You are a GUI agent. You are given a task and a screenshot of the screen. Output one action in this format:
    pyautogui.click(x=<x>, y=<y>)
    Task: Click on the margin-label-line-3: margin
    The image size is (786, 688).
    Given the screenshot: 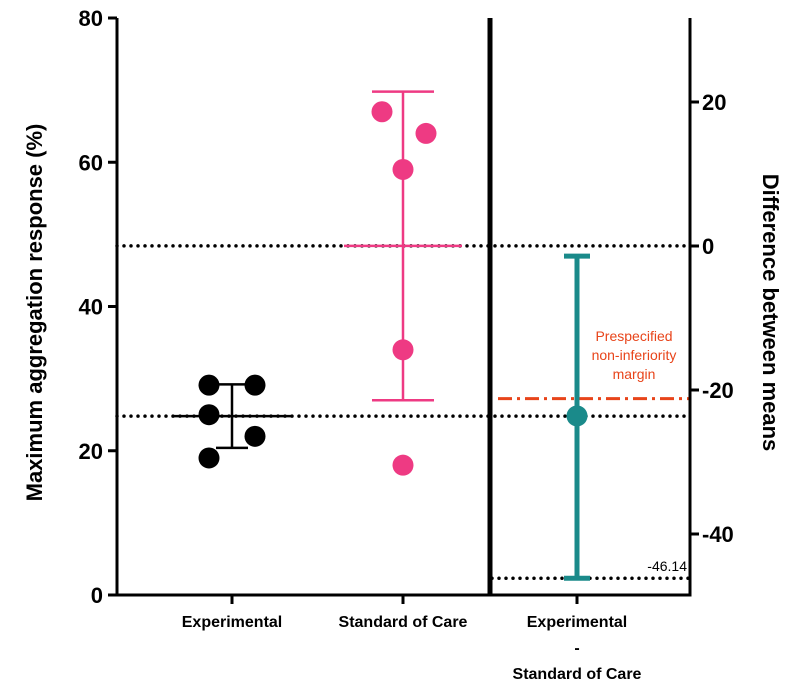 What is the action you would take?
    pyautogui.click(x=634, y=374)
    